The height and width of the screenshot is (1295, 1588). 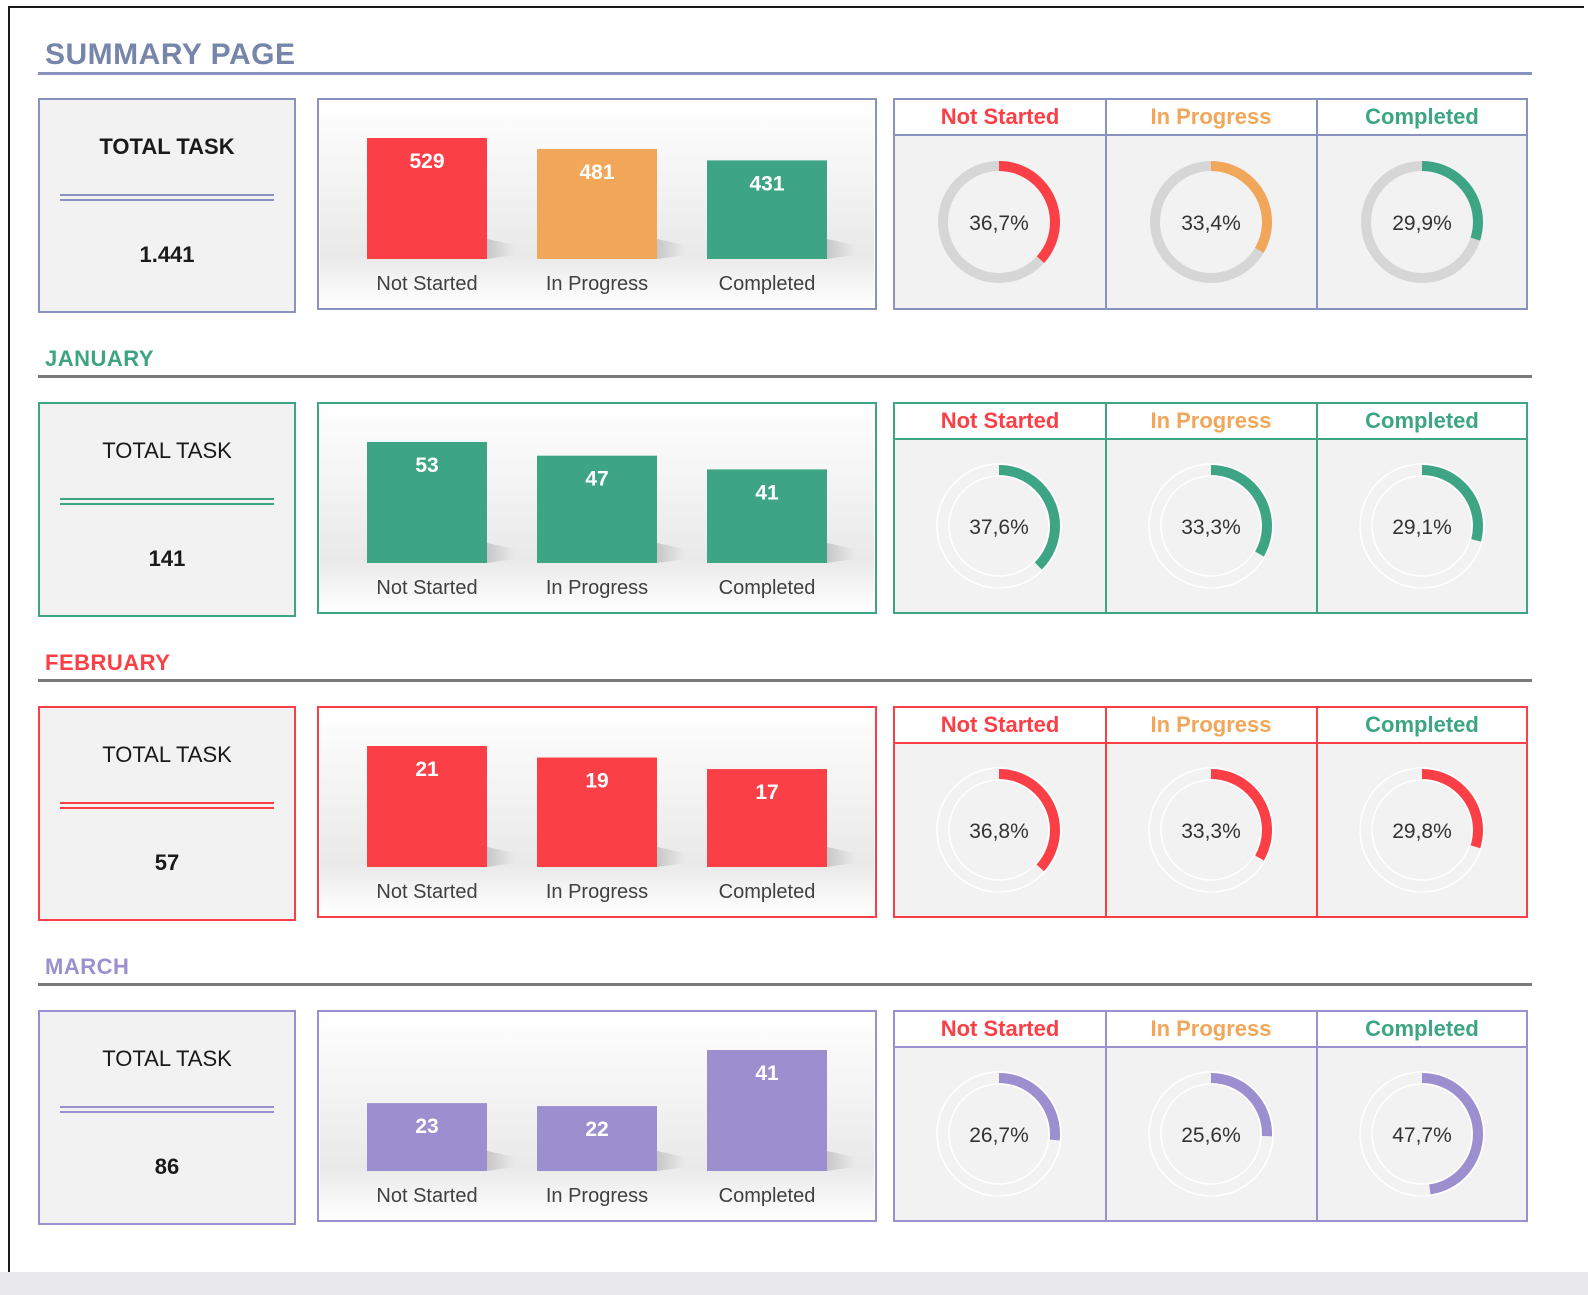 I want to click on donut-percent-label: 47,7%, so click(x=1422, y=1135).